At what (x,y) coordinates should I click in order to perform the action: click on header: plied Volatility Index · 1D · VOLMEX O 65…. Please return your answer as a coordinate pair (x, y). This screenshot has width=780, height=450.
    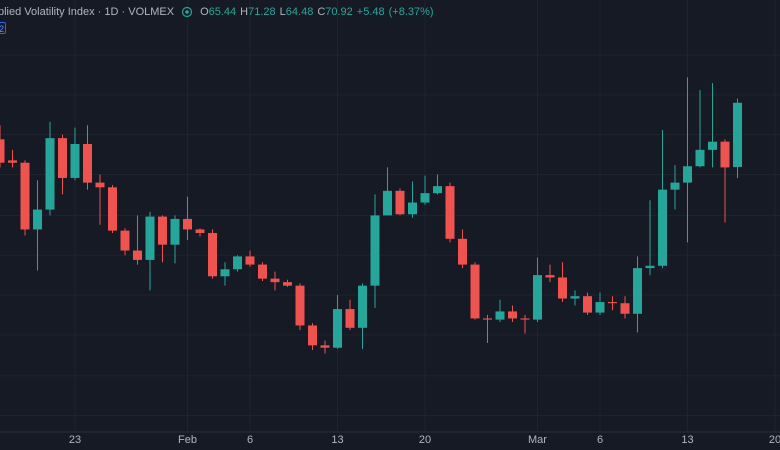
    Looking at the image, I should click on (219, 12).